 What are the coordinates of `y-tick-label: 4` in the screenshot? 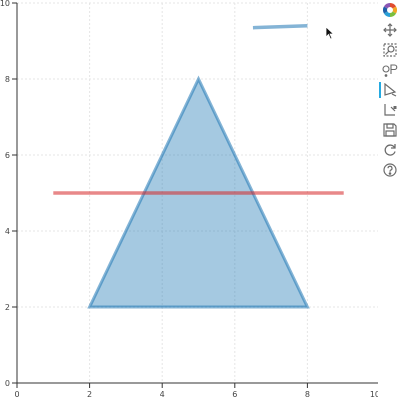 It's located at (7, 231).